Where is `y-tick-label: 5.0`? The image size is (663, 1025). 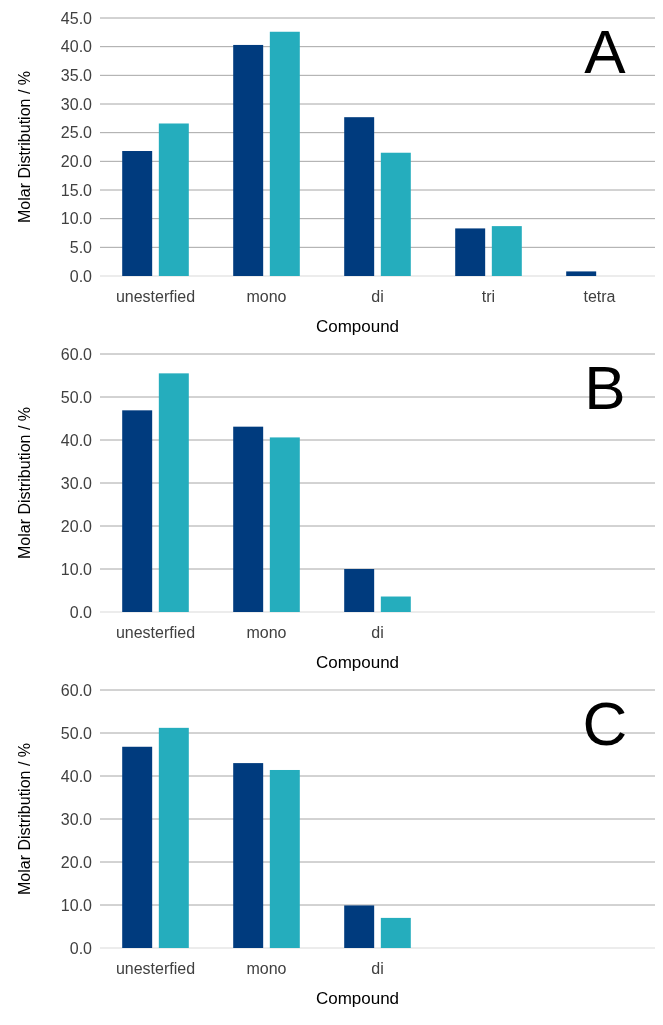 y-tick-label: 5.0 is located at coordinates (81, 247).